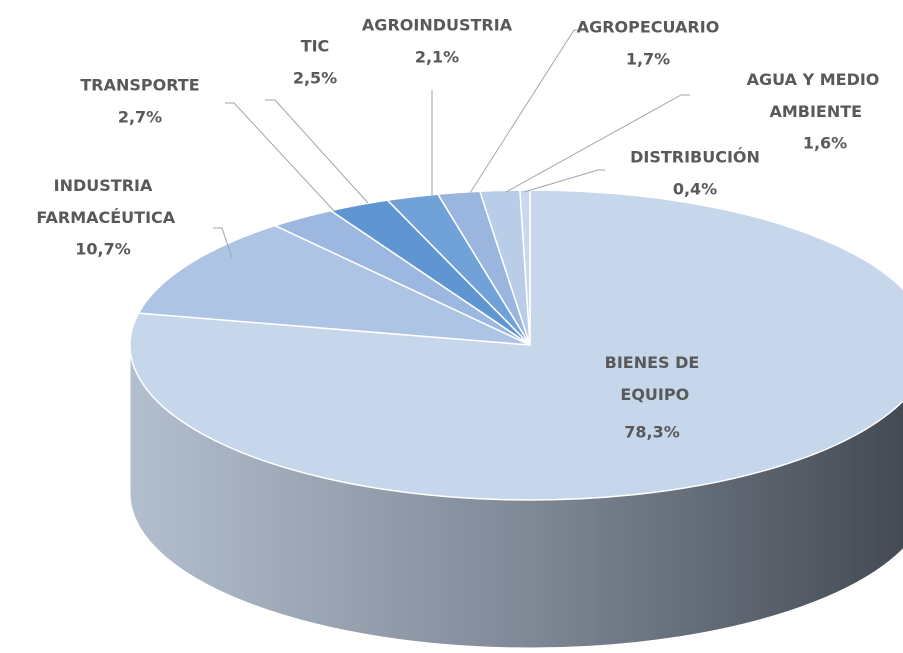 This screenshot has width=903, height=653. I want to click on slice-label: TIC, so click(315, 46).